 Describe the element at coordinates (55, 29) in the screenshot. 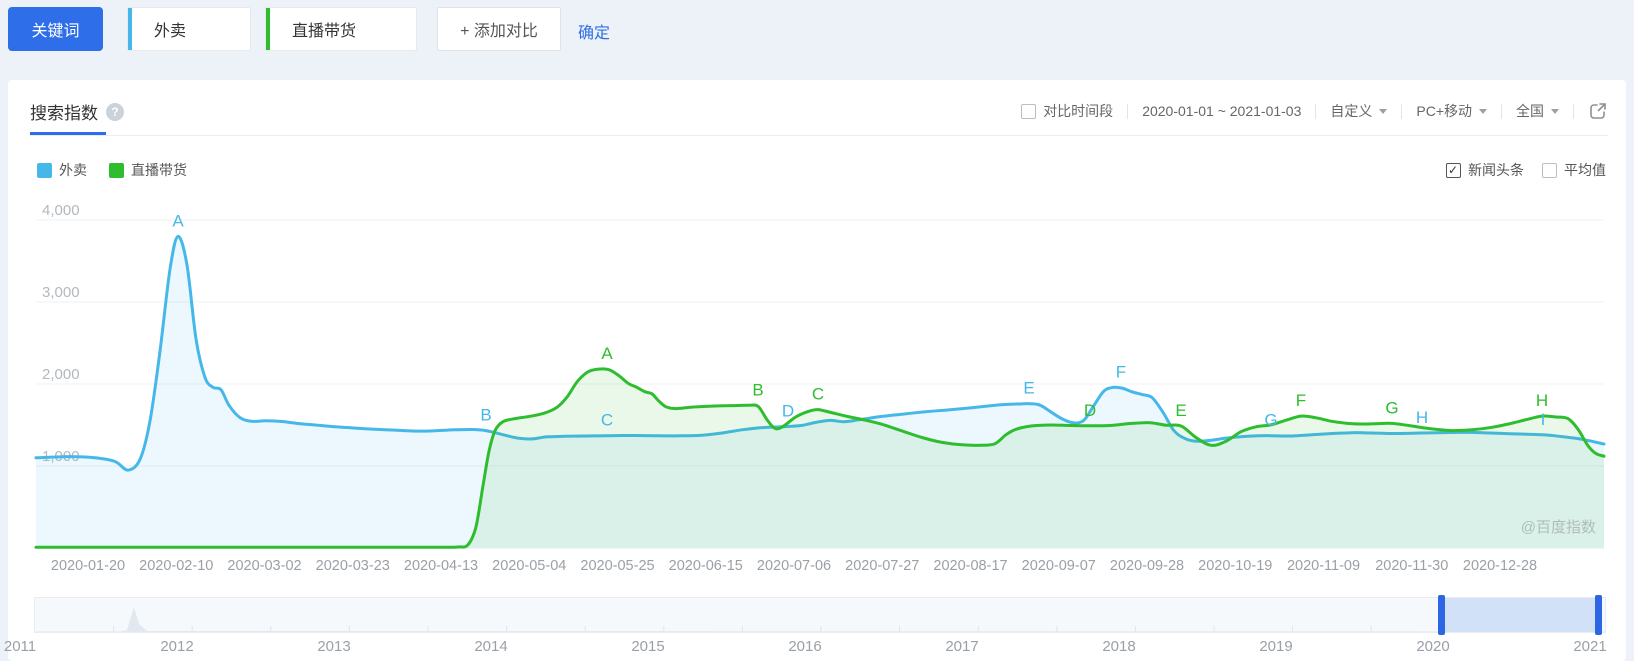

I see `keyword-filter-button: 关键词` at that location.